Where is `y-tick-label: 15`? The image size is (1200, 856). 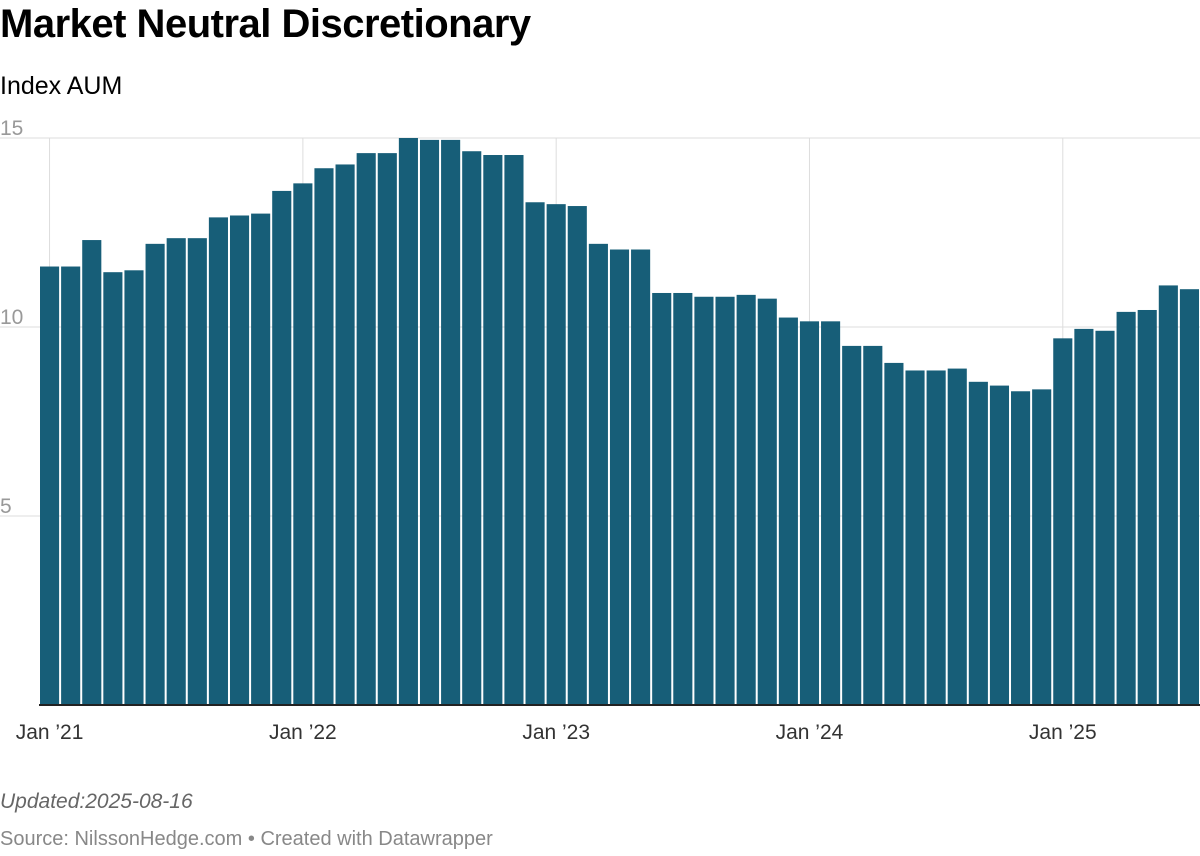 y-tick-label: 15 is located at coordinates (11, 130).